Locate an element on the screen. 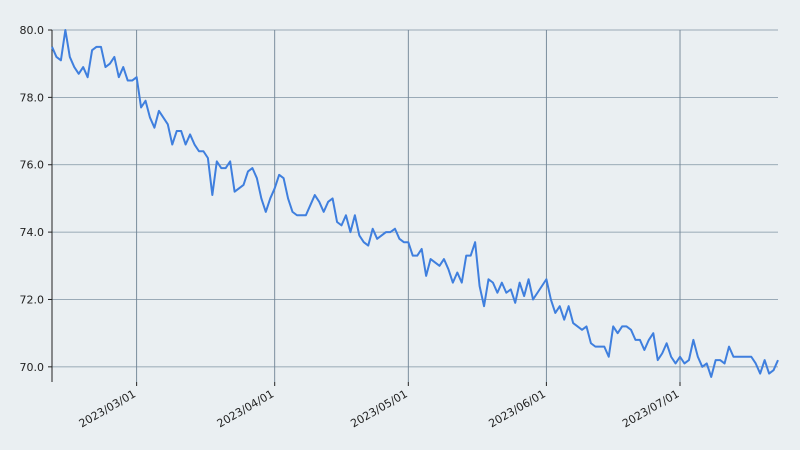 This screenshot has width=800, height=450. y-tick-label: 80.0 is located at coordinates (32, 30).